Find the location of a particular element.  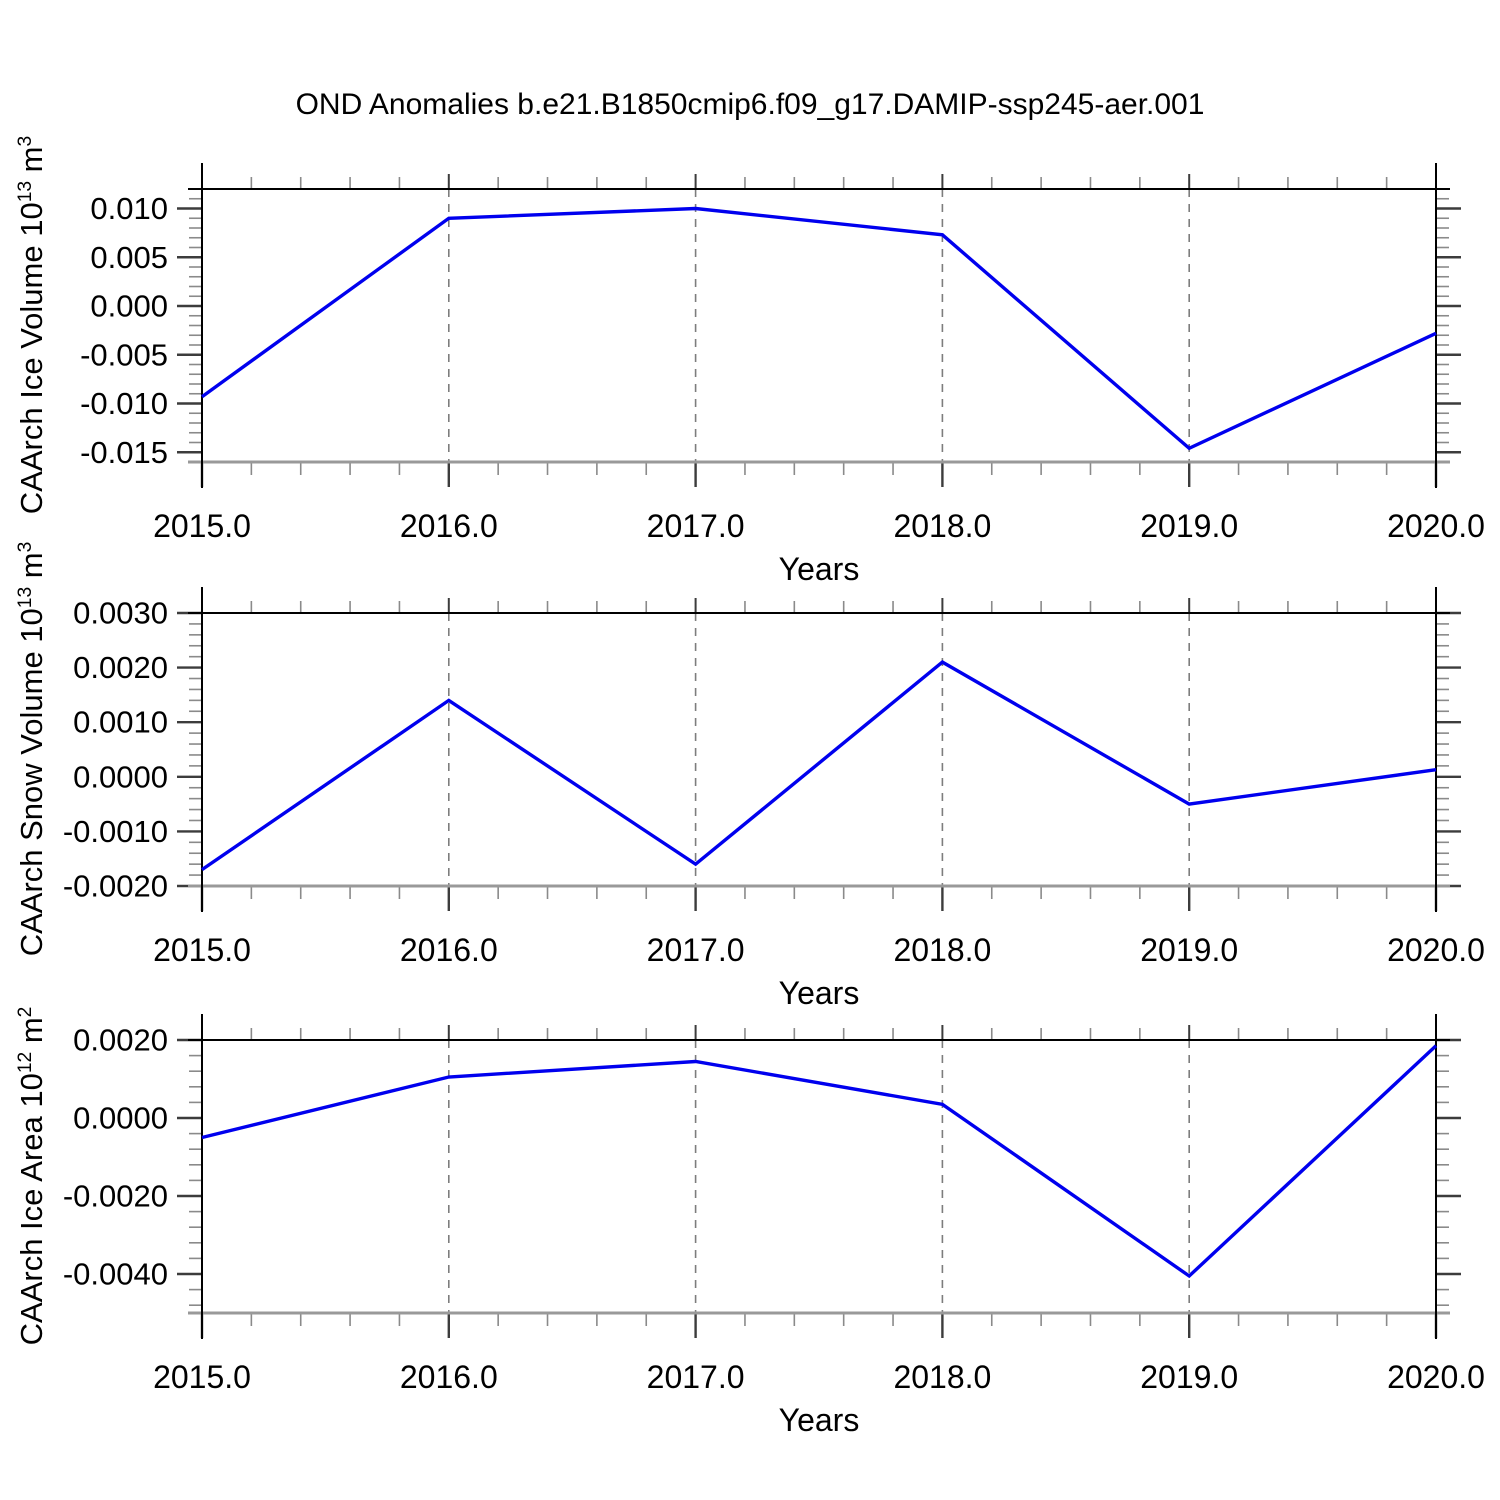

y-tick-label: 0.005 is located at coordinates (129, 257).